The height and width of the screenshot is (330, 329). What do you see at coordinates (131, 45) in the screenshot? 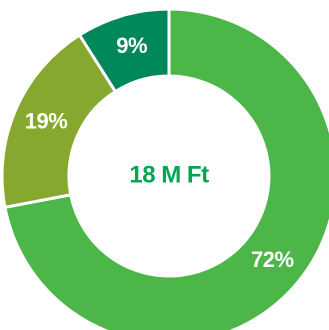
I see `slice-label-9-percent: 9%` at bounding box center [131, 45].